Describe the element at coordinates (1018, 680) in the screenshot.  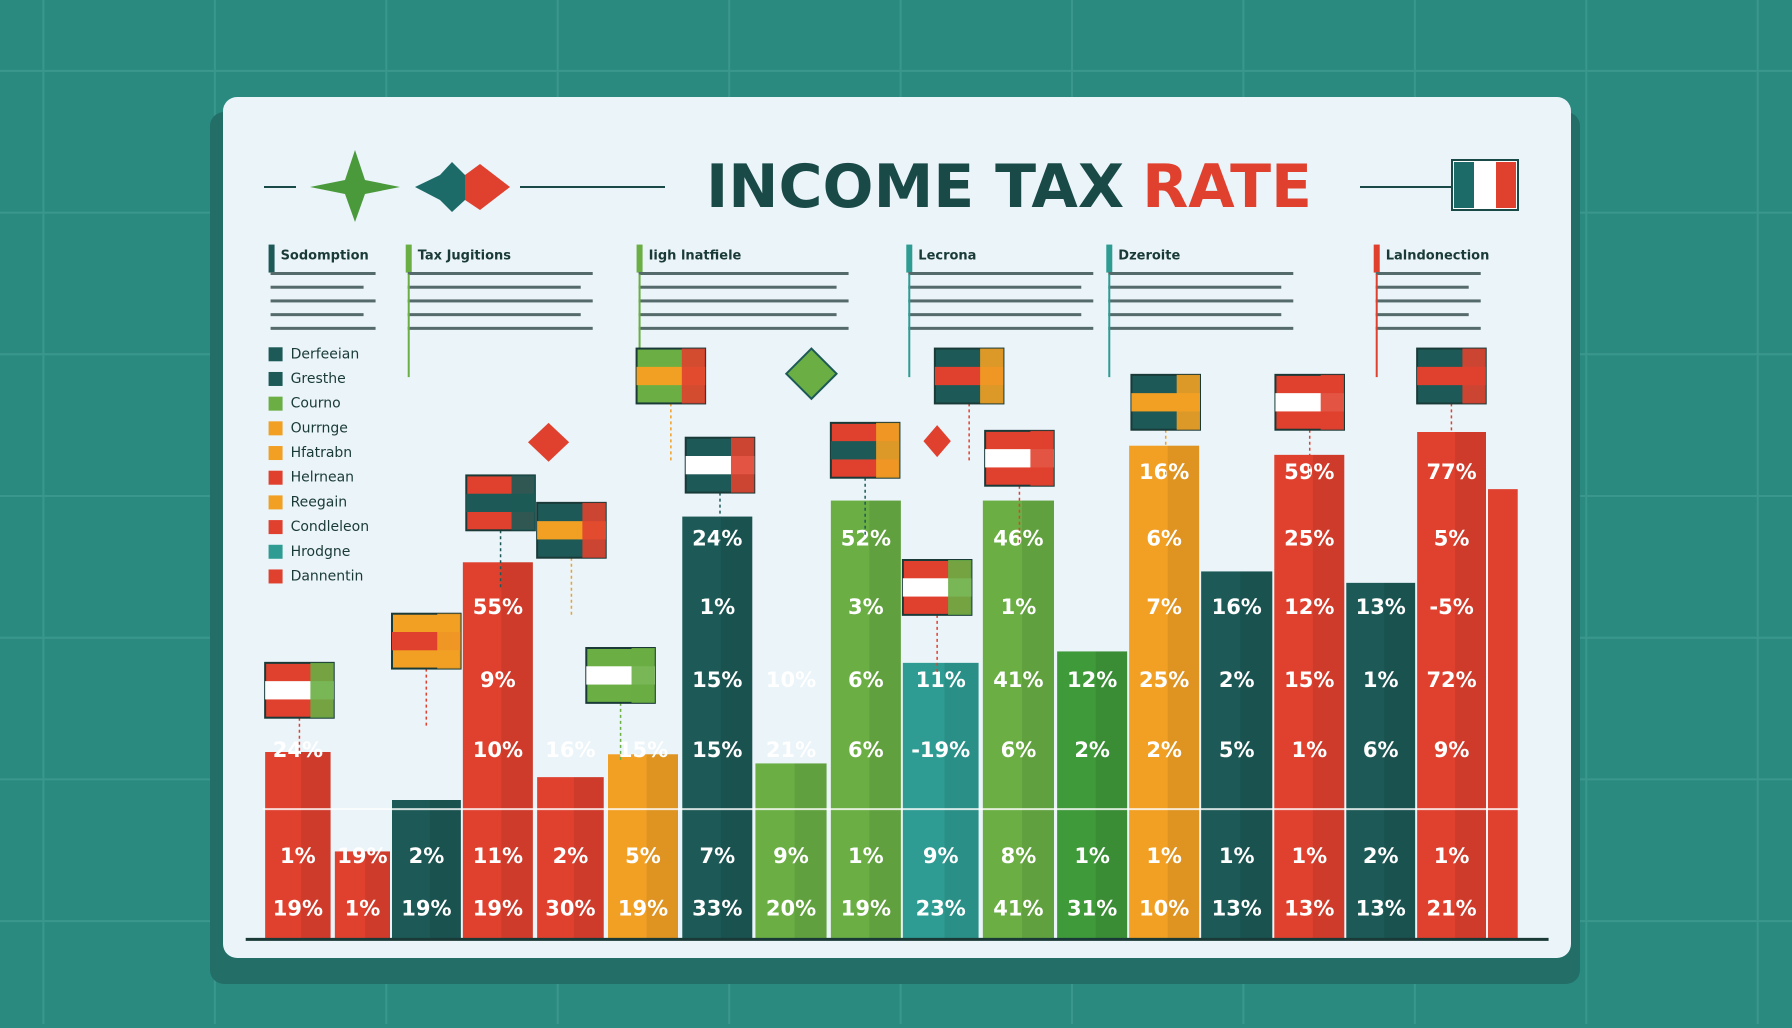
I see `bar-label: 41%` at that location.